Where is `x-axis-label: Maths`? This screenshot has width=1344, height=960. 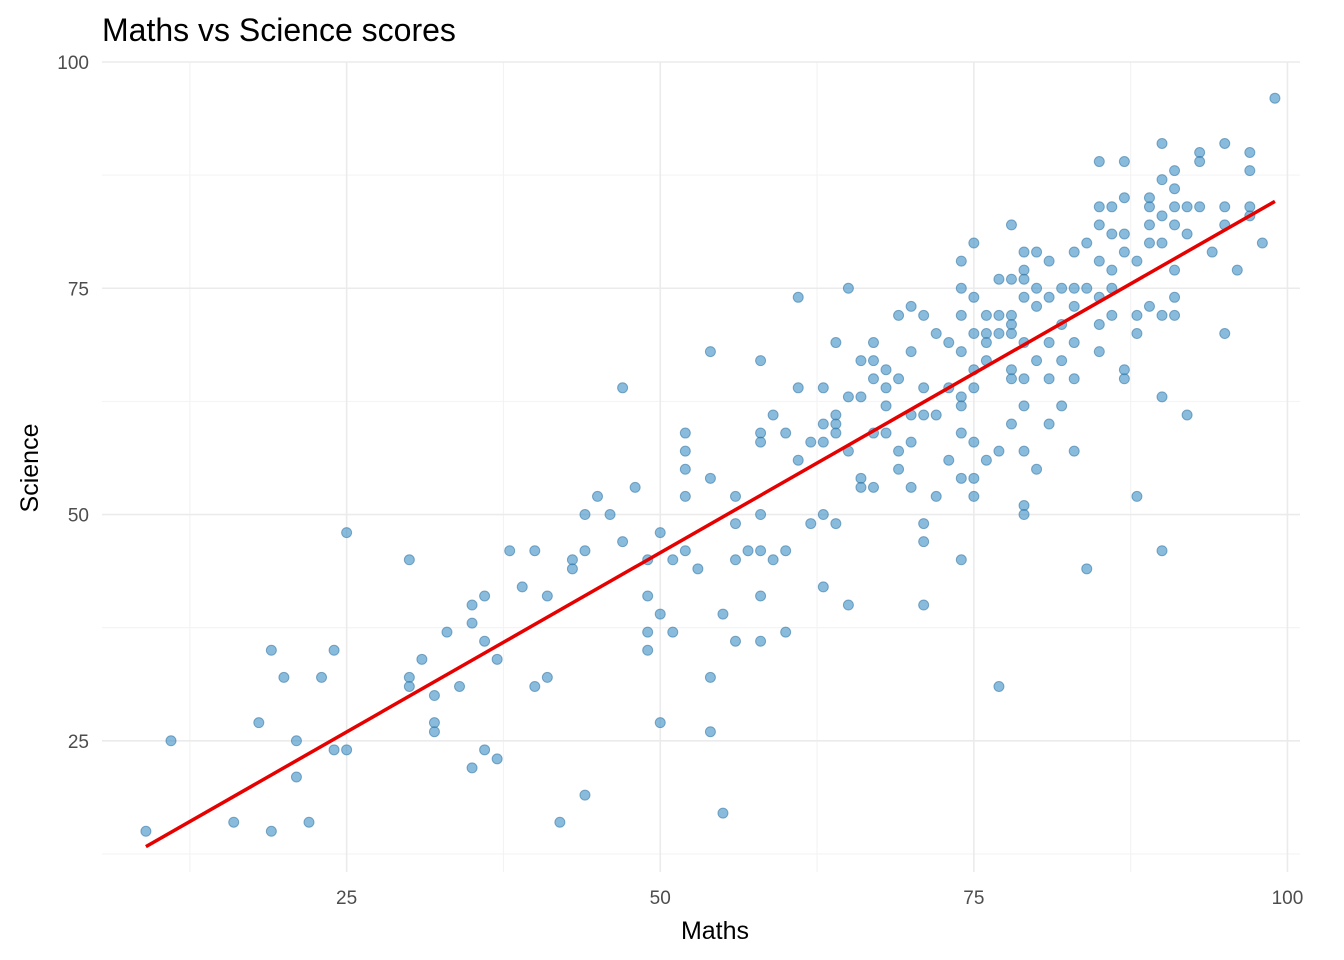
x-axis-label: Maths is located at coordinates (715, 931).